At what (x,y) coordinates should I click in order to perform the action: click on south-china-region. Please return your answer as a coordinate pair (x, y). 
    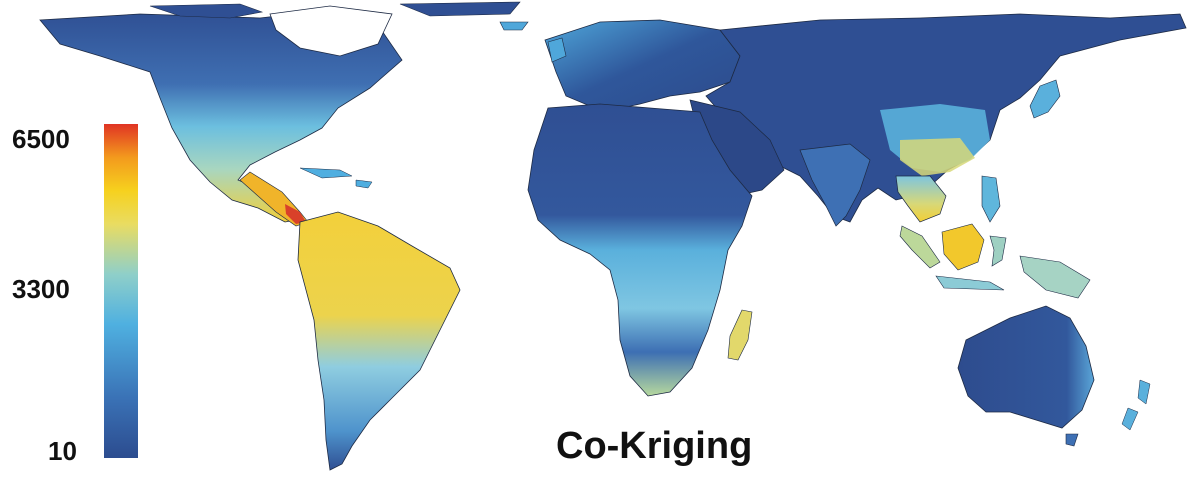
    Looking at the image, I should click on (937, 157).